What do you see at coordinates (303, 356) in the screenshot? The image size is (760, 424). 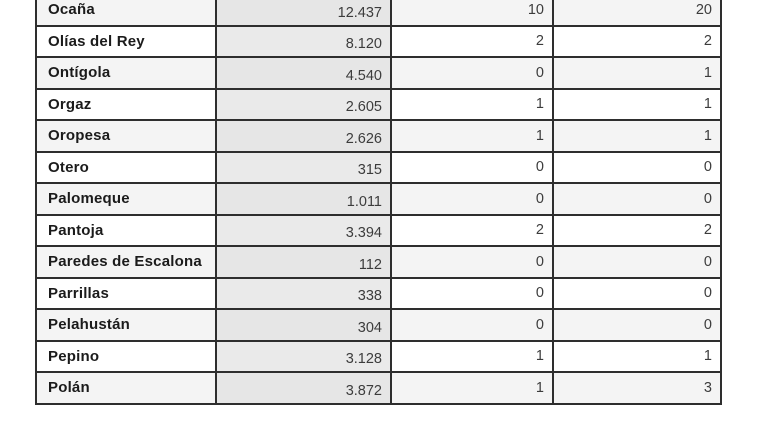 I see `population-cell: 3.128` at bounding box center [303, 356].